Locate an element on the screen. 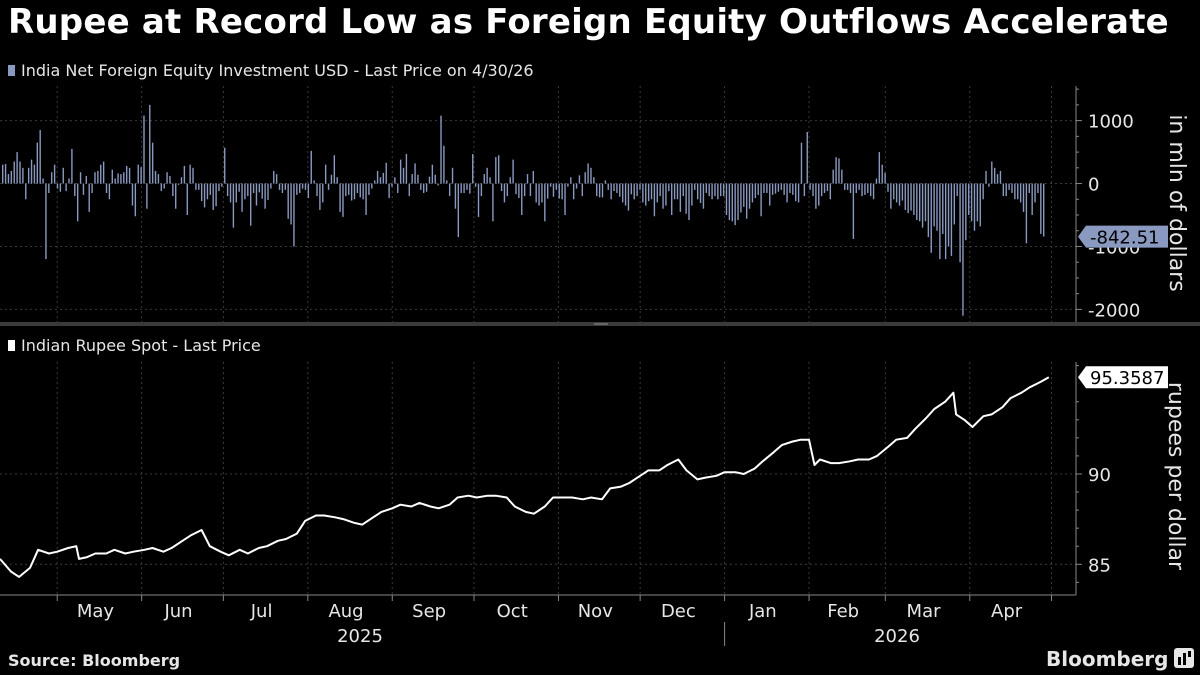 The width and height of the screenshot is (1200, 675). last-value-label-top-text: -842.51 is located at coordinates (1124, 238).